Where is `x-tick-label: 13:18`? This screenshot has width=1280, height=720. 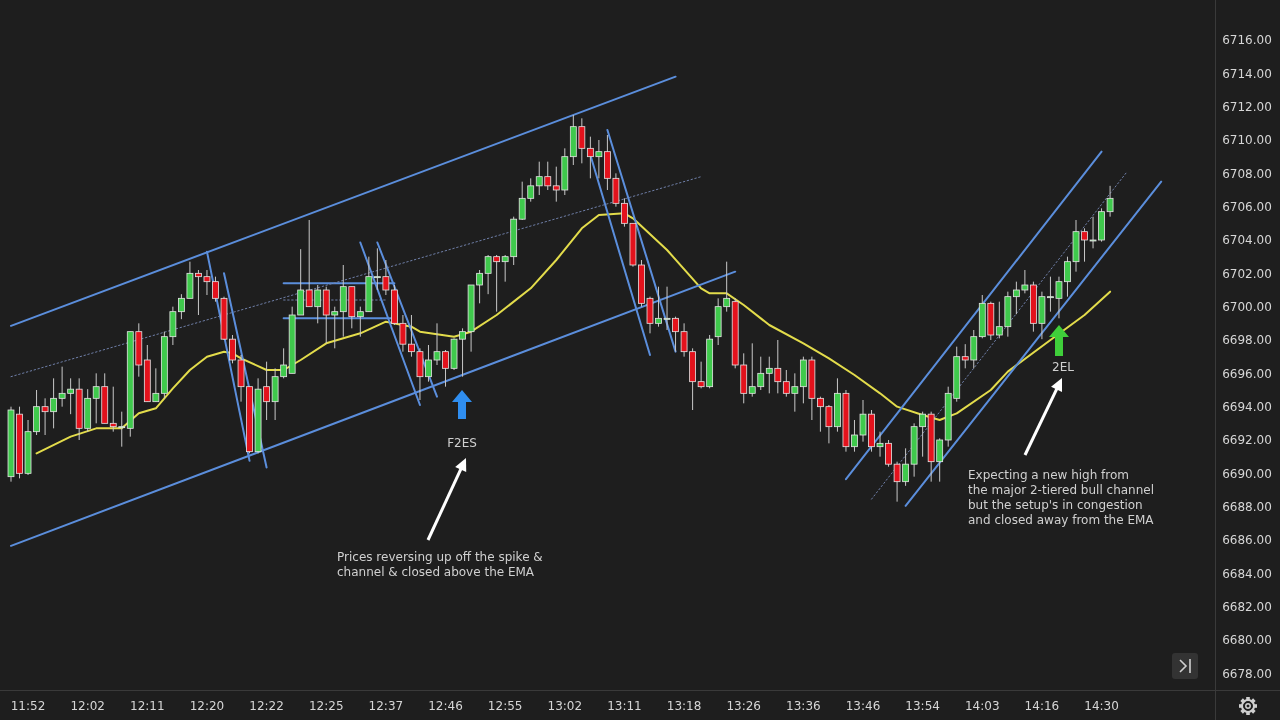
x-tick-label: 13:18 is located at coordinates (684, 706).